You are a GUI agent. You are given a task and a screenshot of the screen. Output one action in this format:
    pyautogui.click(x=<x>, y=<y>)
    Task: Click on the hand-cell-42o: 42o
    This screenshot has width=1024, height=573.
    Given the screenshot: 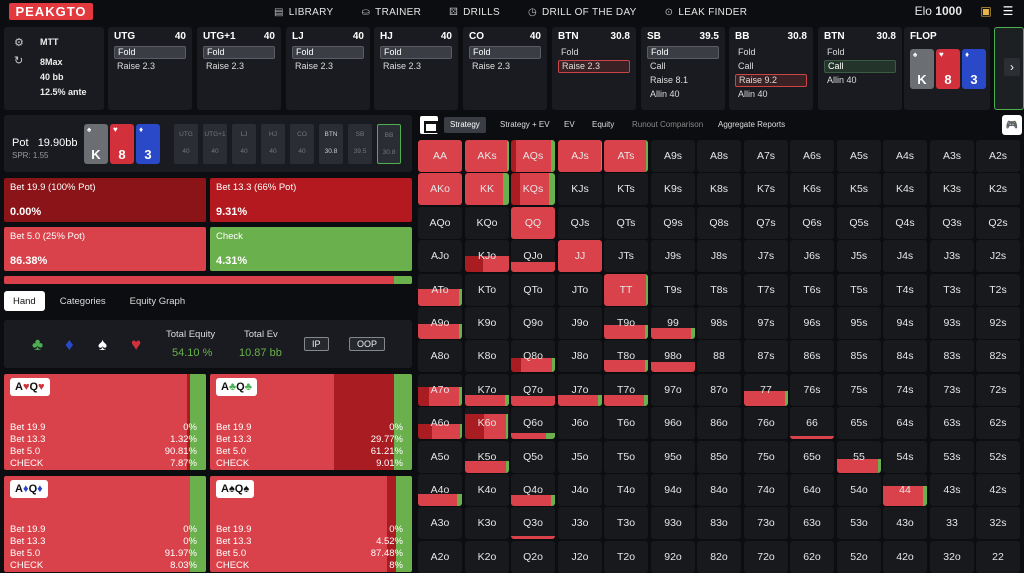 What is the action you would take?
    pyautogui.click(x=905, y=557)
    